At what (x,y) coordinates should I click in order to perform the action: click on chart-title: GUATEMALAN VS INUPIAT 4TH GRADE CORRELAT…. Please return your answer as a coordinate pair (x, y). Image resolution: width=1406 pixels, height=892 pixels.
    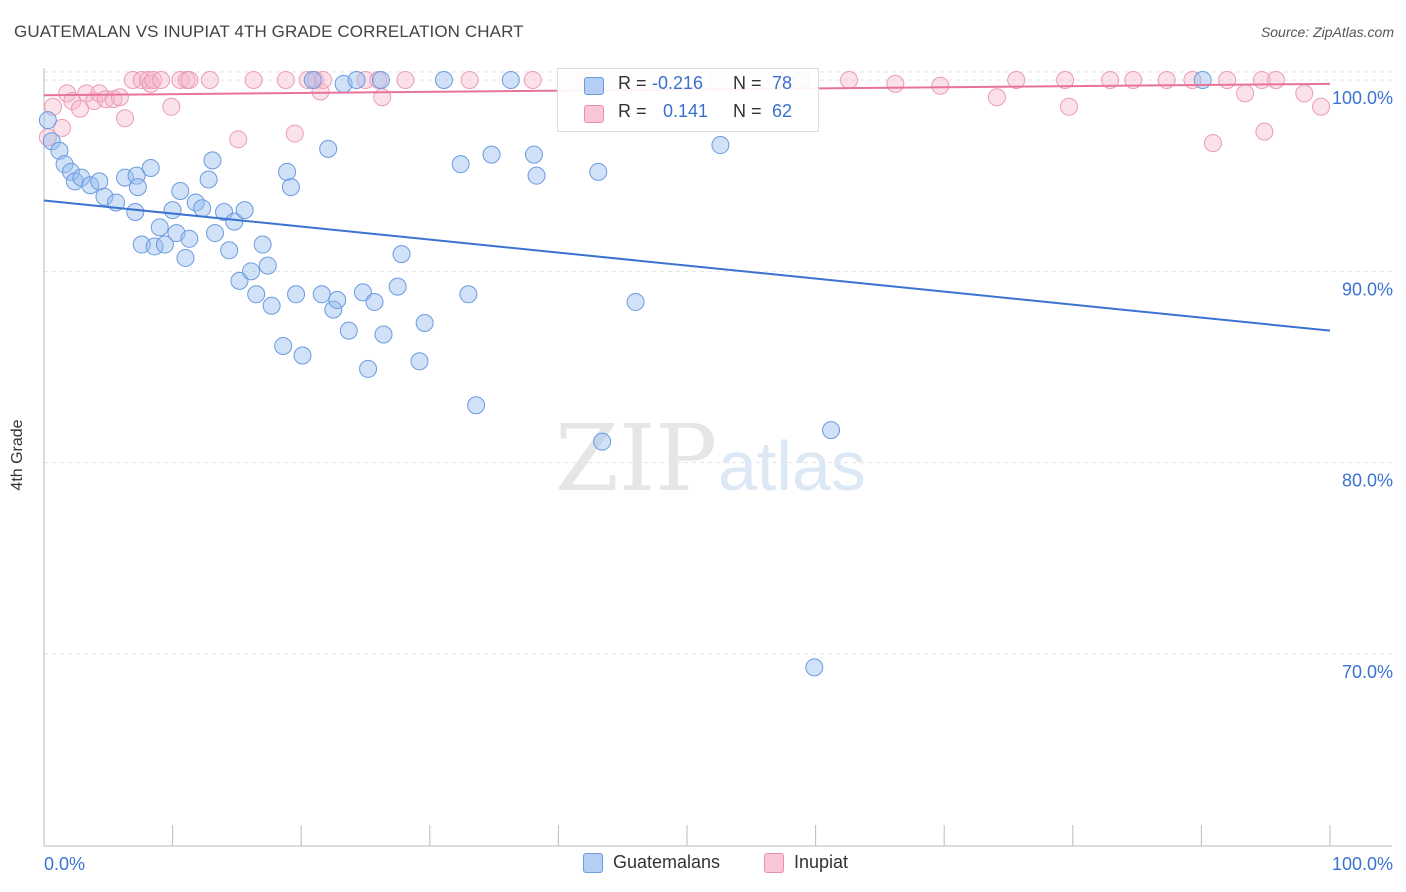
    Looking at the image, I should click on (269, 31).